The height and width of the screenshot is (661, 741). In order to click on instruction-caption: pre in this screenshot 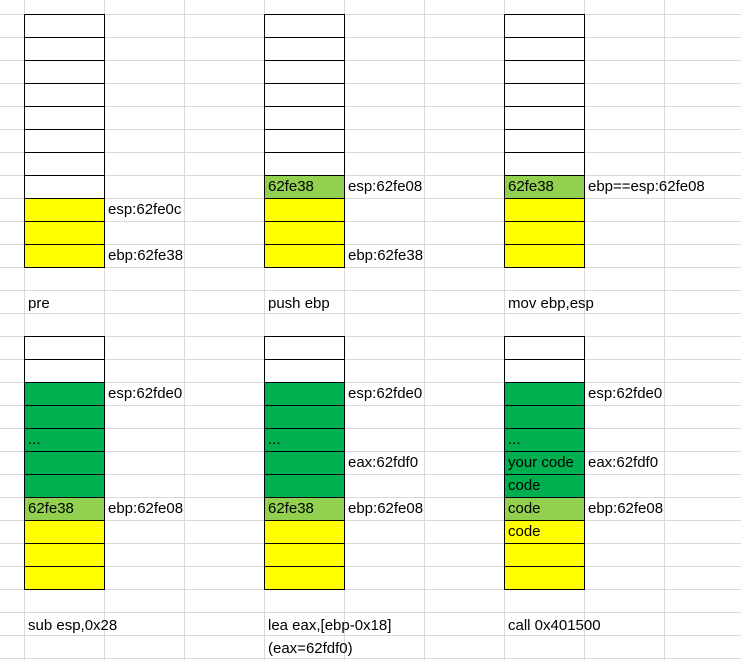, I will do `click(39, 303)`.